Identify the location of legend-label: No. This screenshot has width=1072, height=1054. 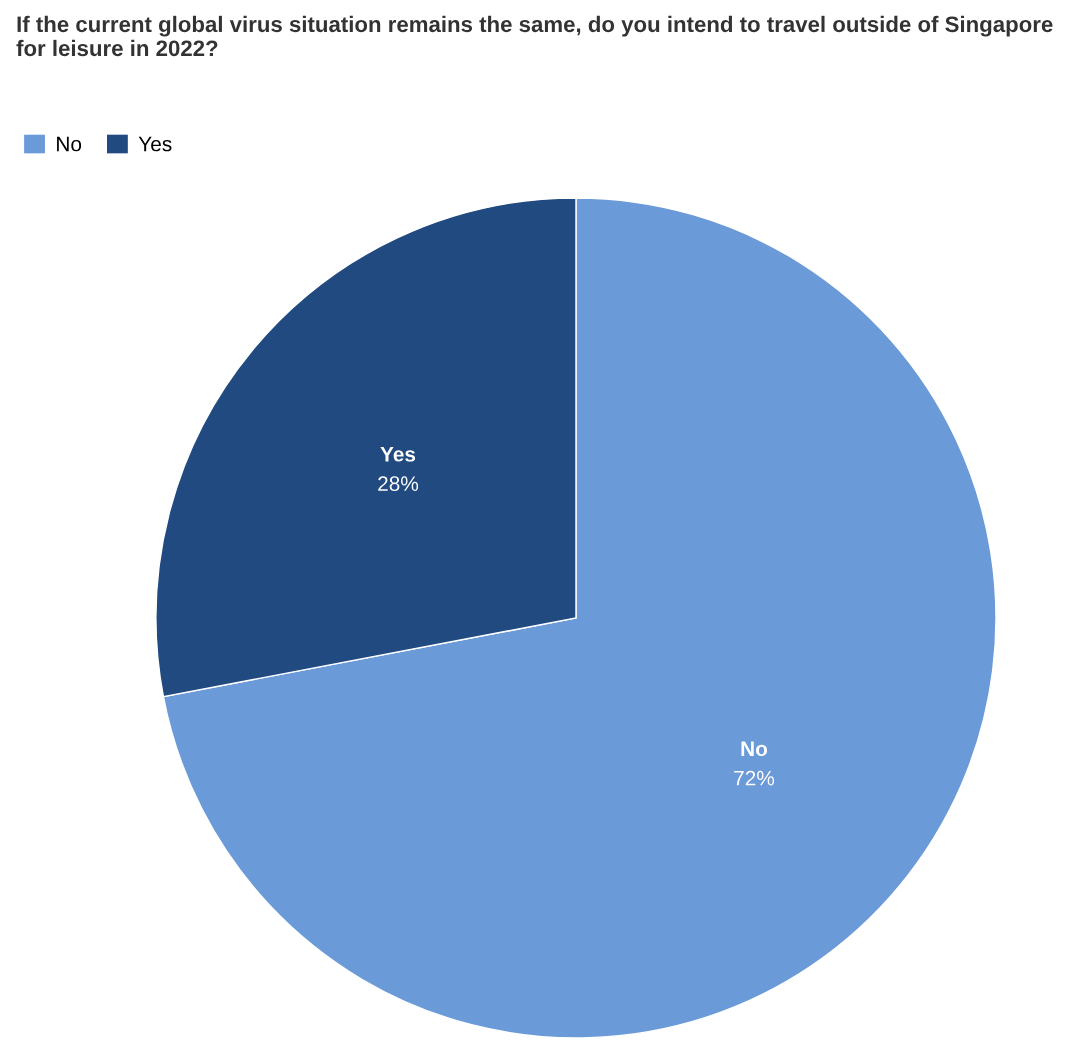
(69, 144).